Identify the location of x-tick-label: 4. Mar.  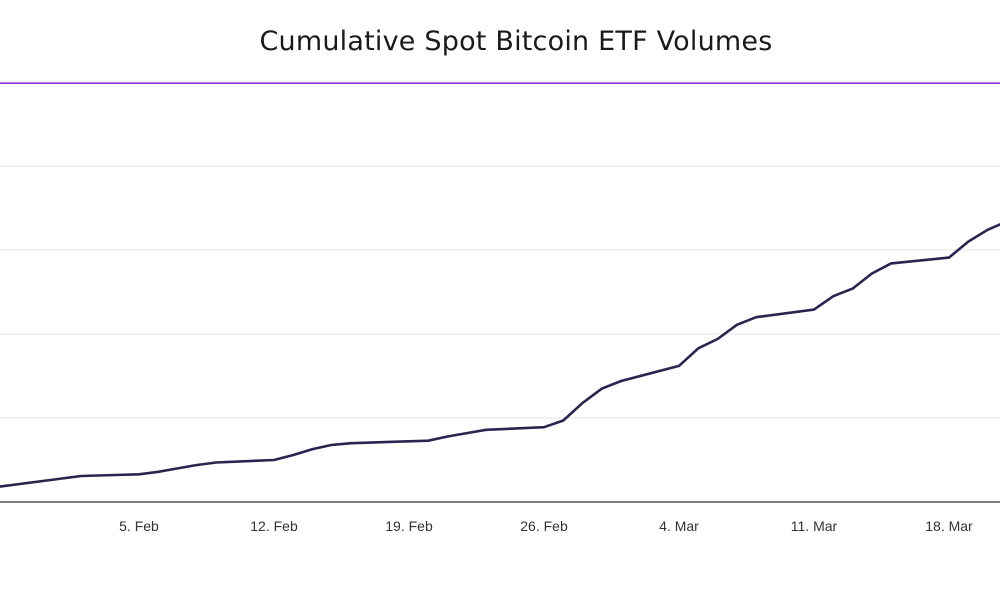
(679, 526).